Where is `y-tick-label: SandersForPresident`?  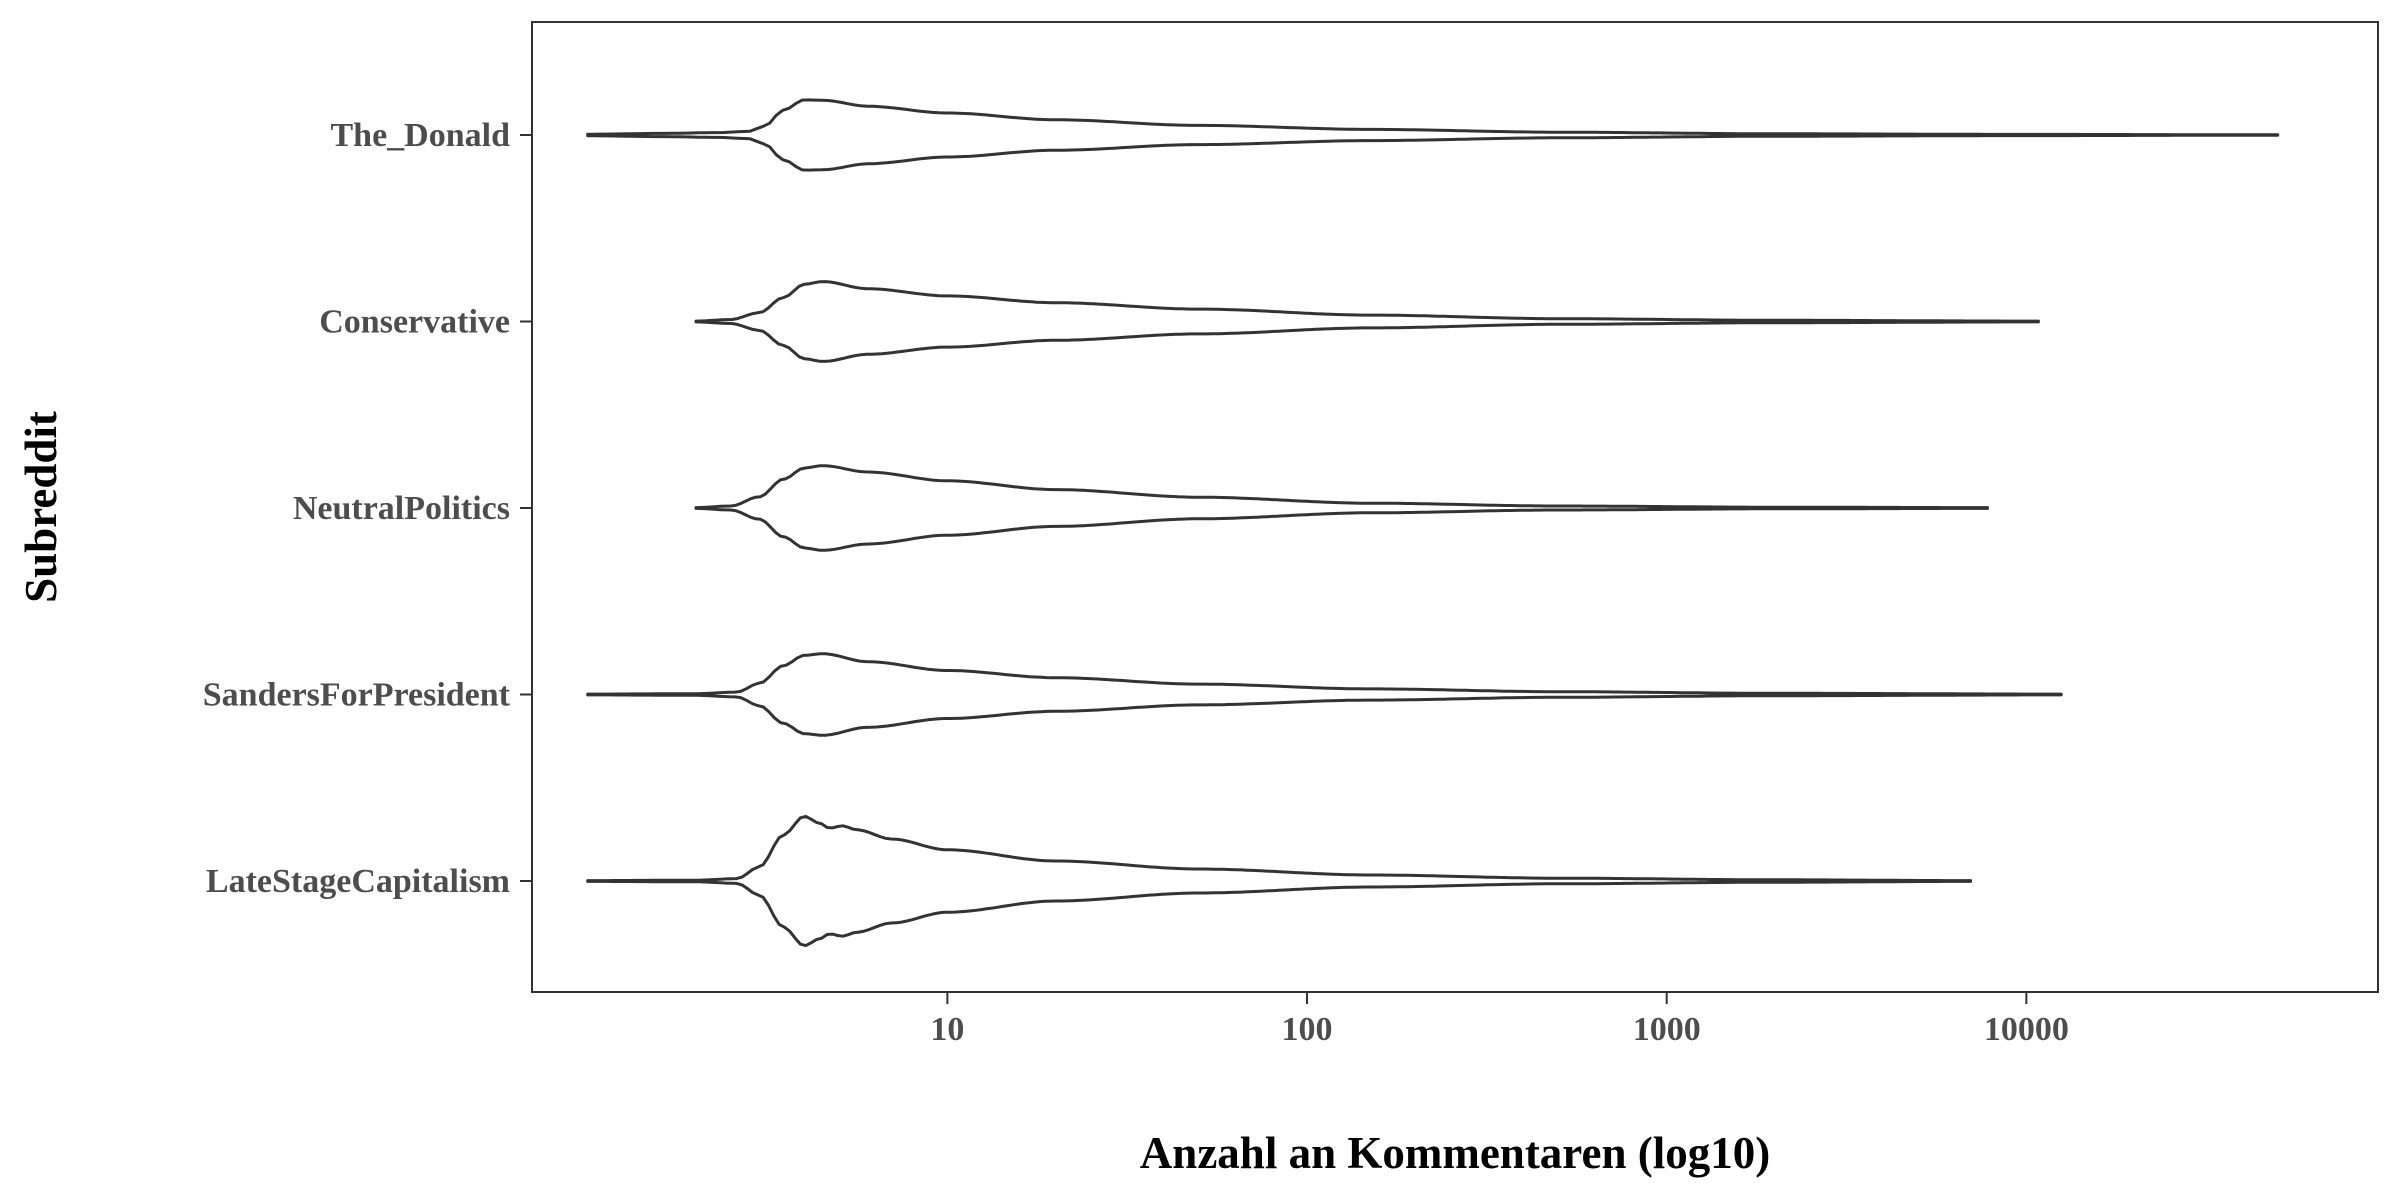
y-tick-label: SandersForPresident is located at coordinates (357, 695).